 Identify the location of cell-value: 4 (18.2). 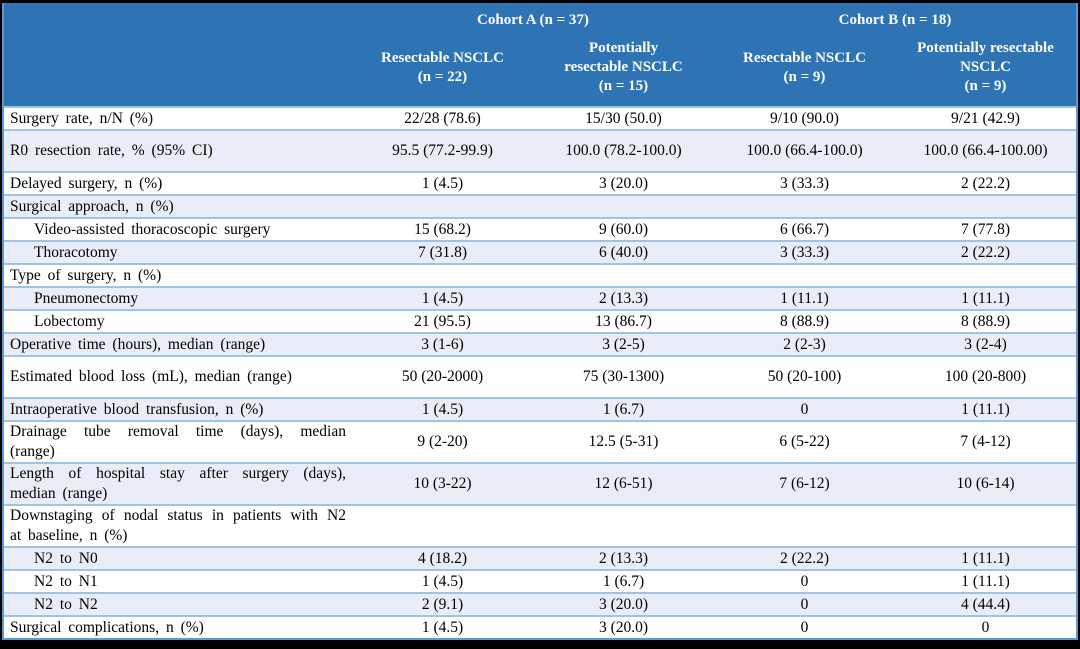
(442, 558).